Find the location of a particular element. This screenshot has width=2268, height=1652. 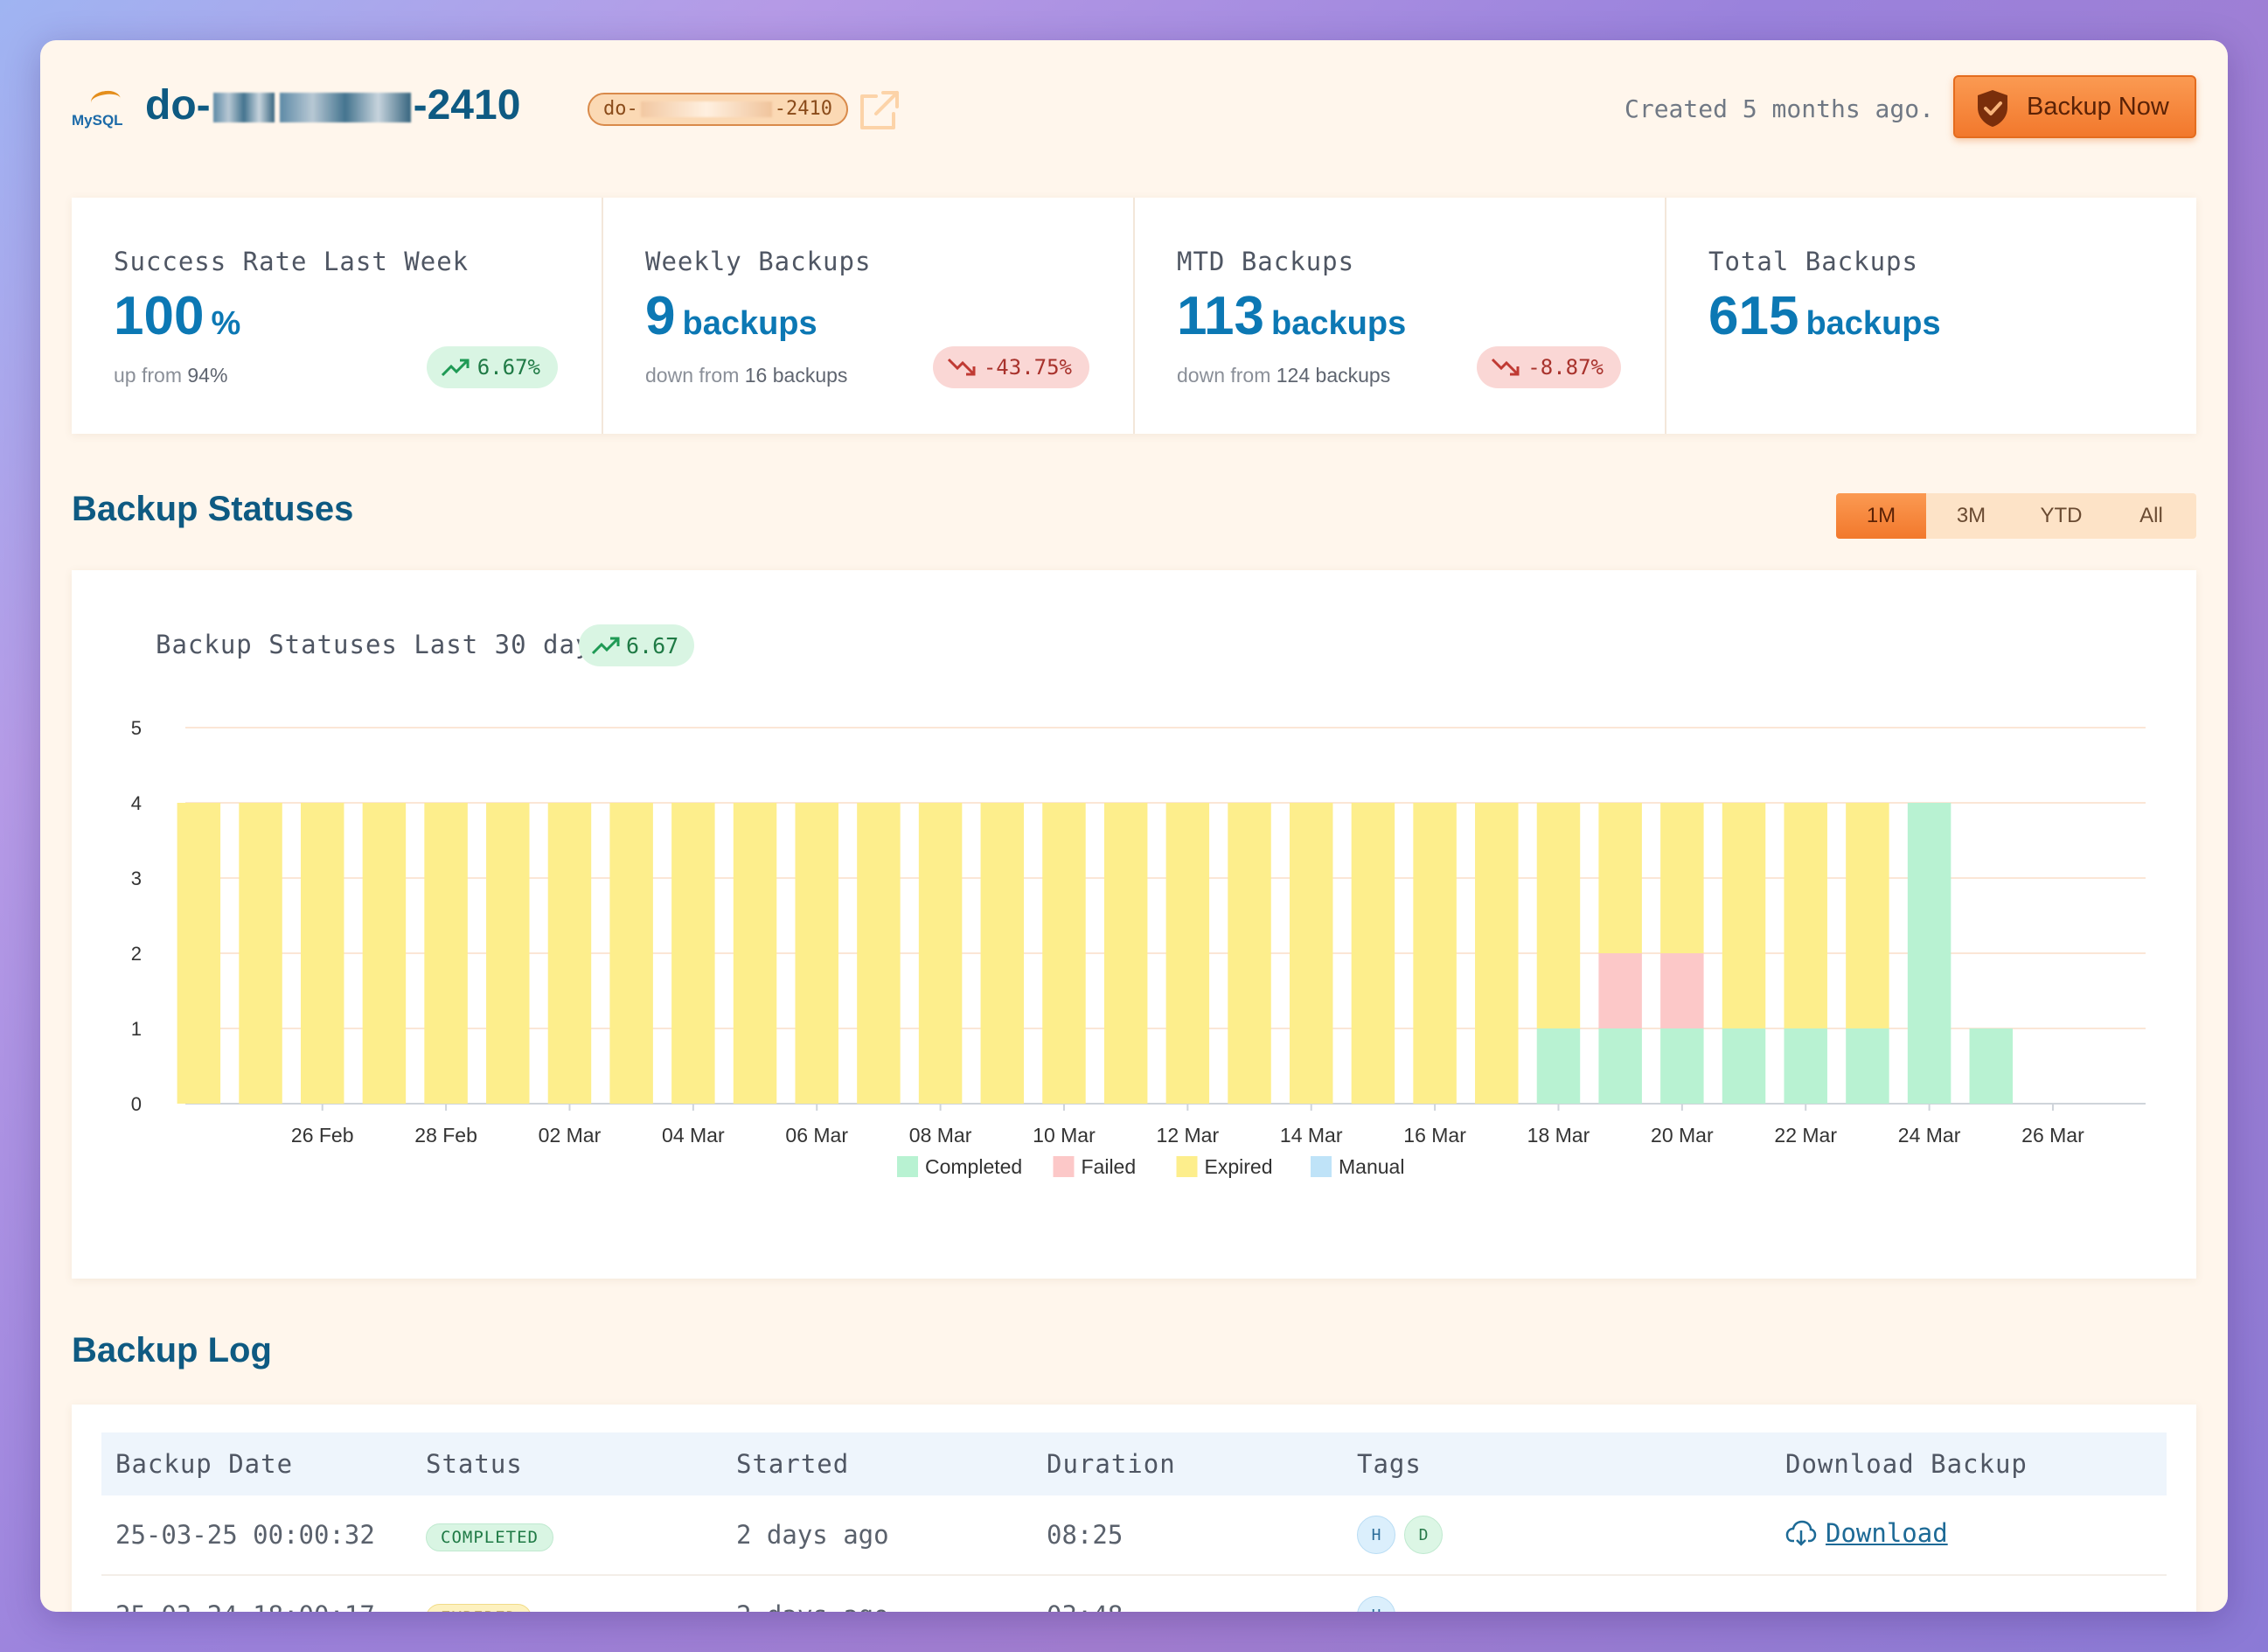

database-name: do- -2410 is located at coordinates (333, 105).